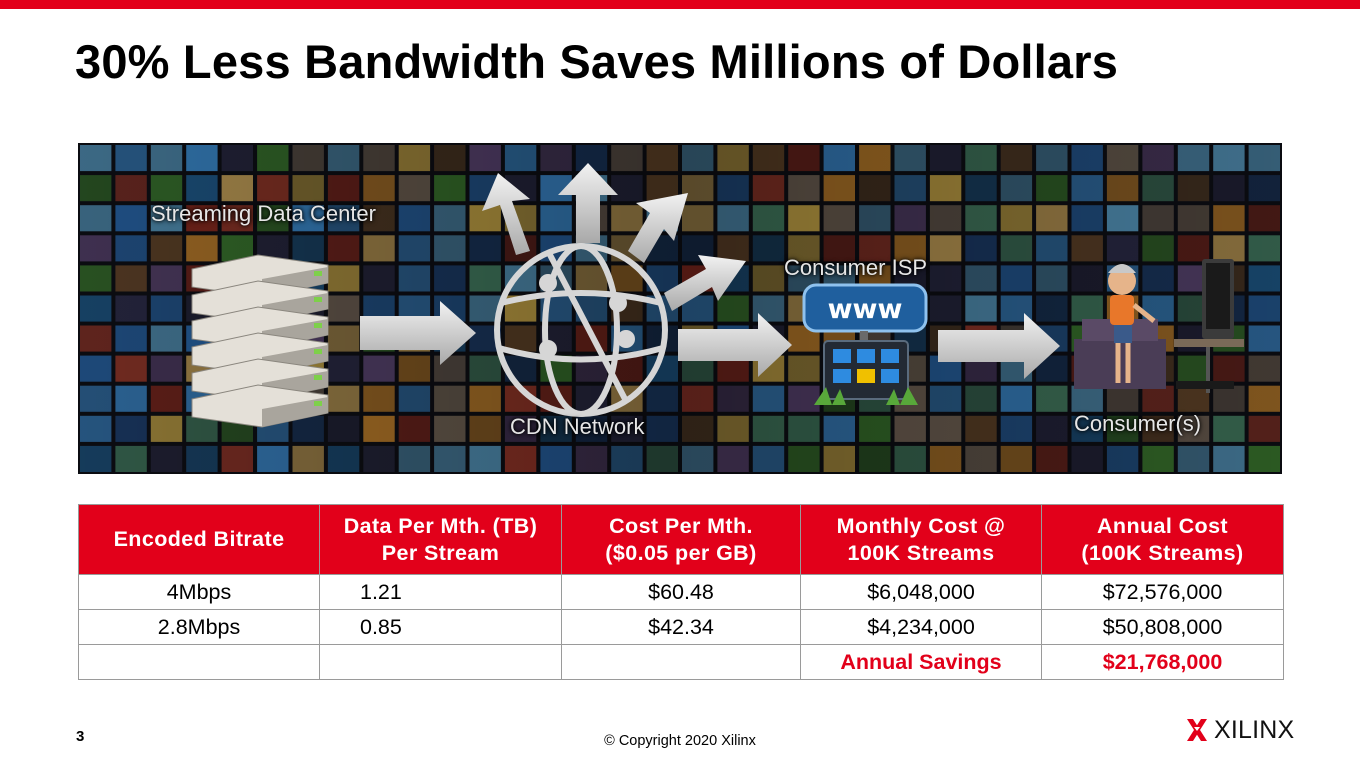 Image resolution: width=1360 pixels, height=765 pixels. Describe the element at coordinates (865, 344) in the screenshot. I see `www-router-icon: www` at that location.